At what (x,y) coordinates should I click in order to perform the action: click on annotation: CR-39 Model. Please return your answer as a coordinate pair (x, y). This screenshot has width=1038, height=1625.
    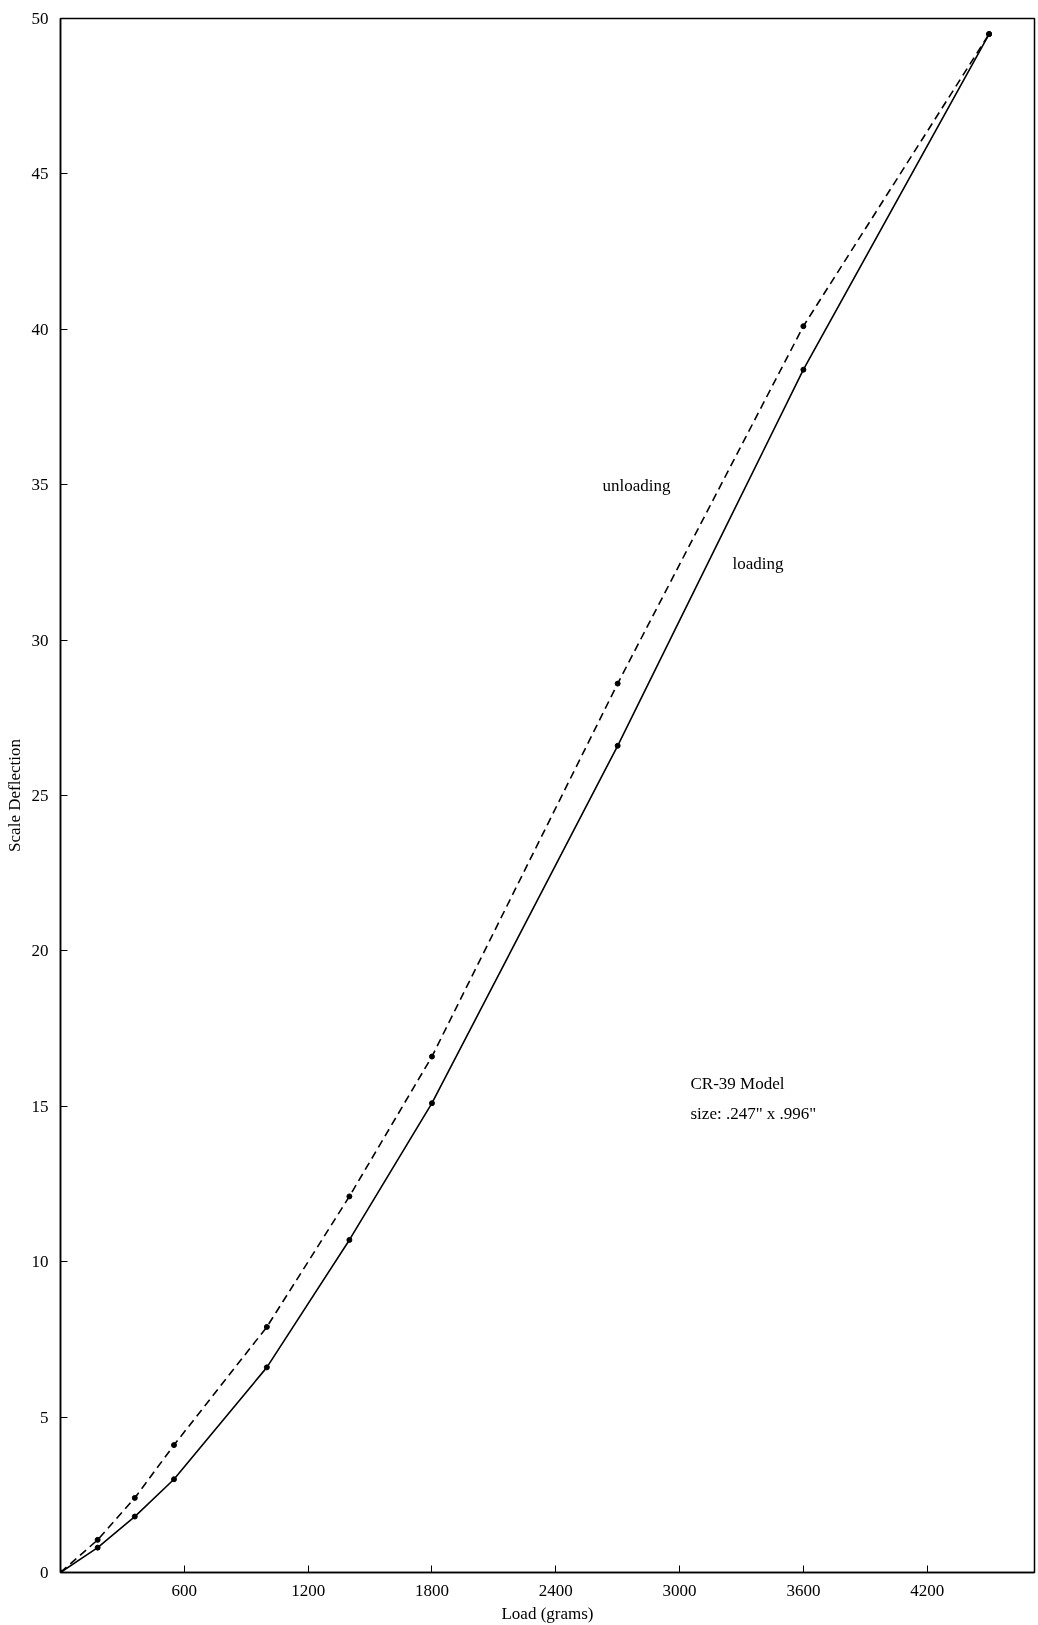
    Looking at the image, I should click on (737, 1083).